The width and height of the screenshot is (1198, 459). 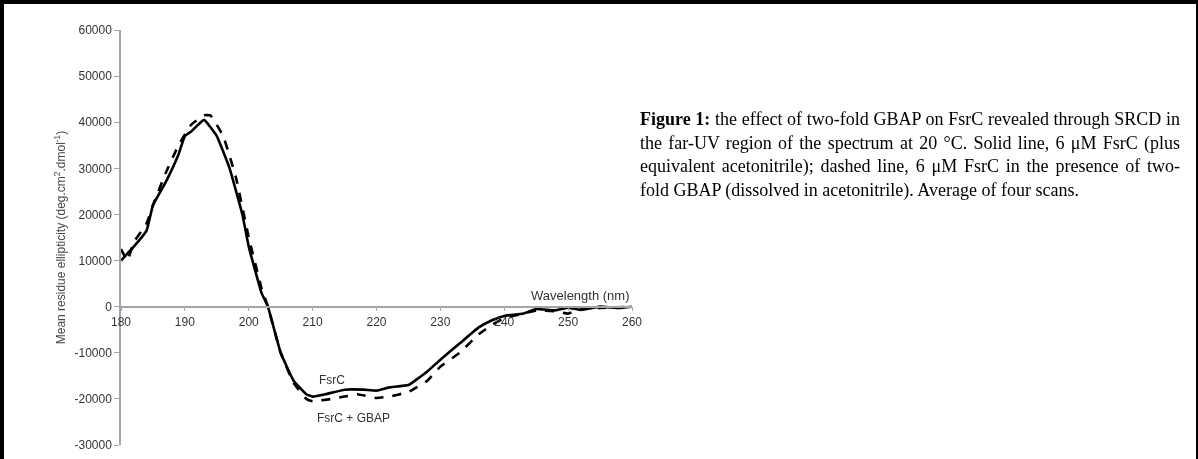 What do you see at coordinates (95, 76) in the screenshot?
I see `y-tick-label: 50000` at bounding box center [95, 76].